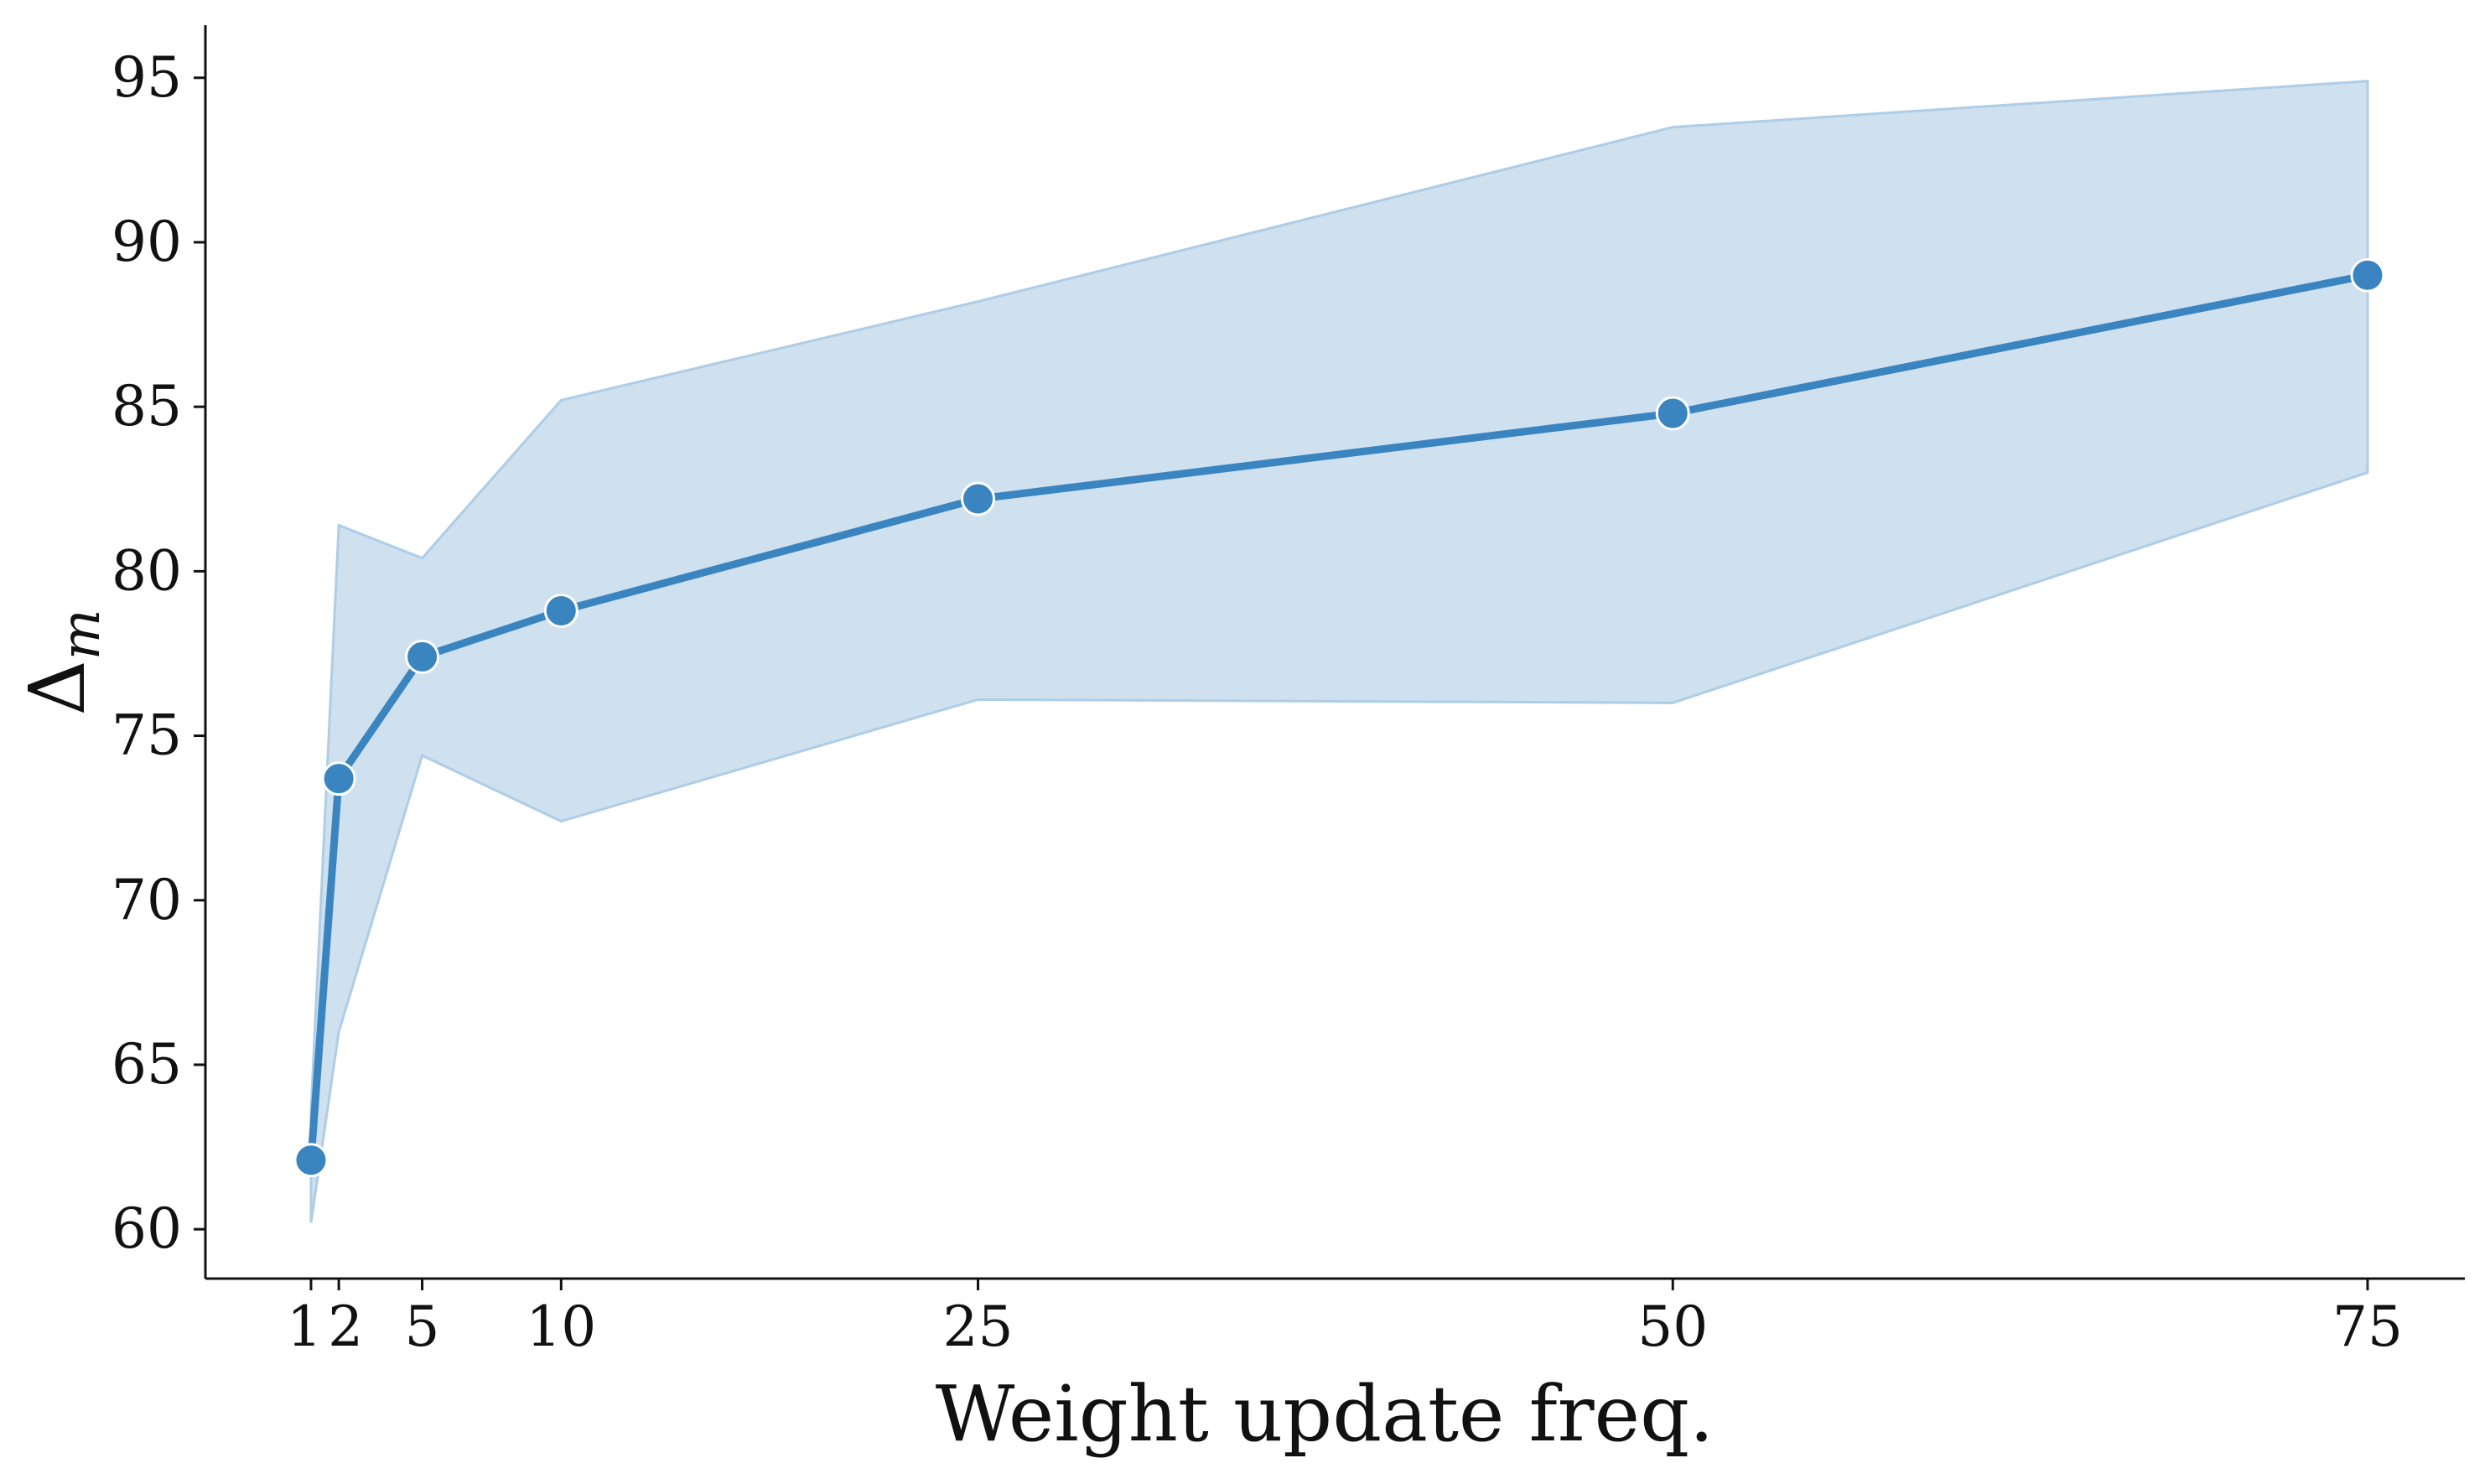 The image size is (2490, 1484). What do you see at coordinates (147, 1064) in the screenshot?
I see `y-tick-label: 65` at bounding box center [147, 1064].